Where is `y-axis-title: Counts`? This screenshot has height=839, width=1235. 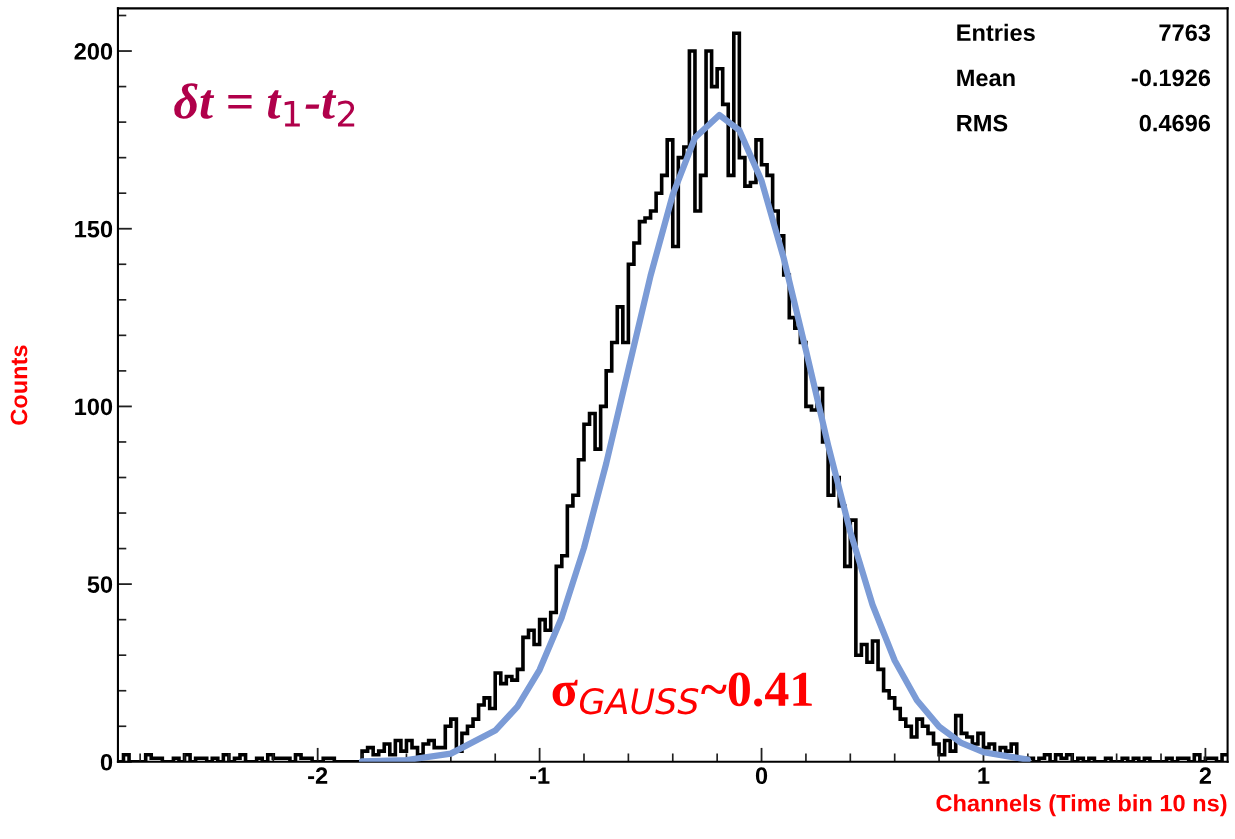
y-axis-title: Counts is located at coordinates (19, 385).